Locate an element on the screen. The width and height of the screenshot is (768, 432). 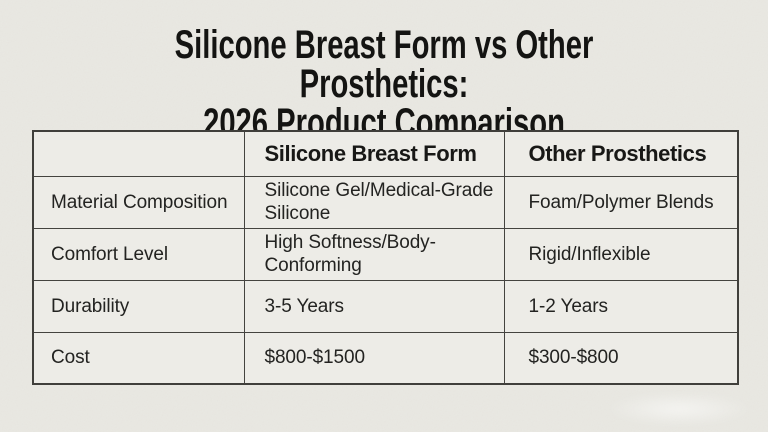
cell-other-durability: 1-2 Years is located at coordinates (621, 306).